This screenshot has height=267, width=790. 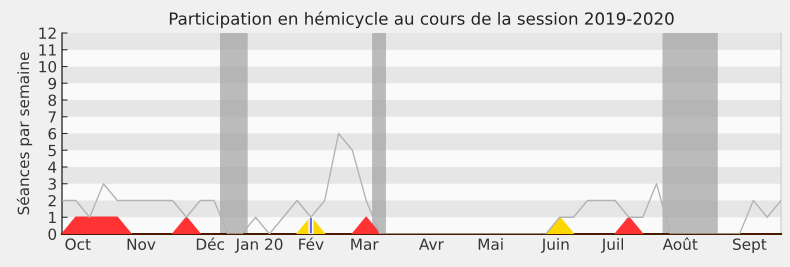 What do you see at coordinates (311, 244) in the screenshot?
I see `x-tick-label: Fév` at bounding box center [311, 244].